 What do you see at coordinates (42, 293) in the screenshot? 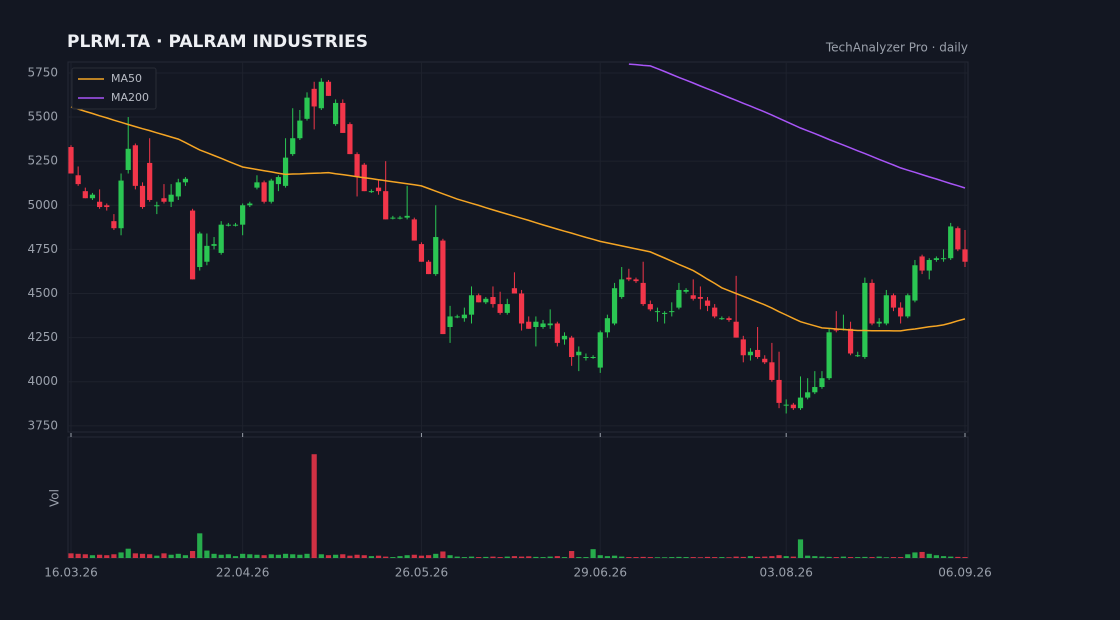
I see `y-tick-label: 4500` at bounding box center [42, 293].